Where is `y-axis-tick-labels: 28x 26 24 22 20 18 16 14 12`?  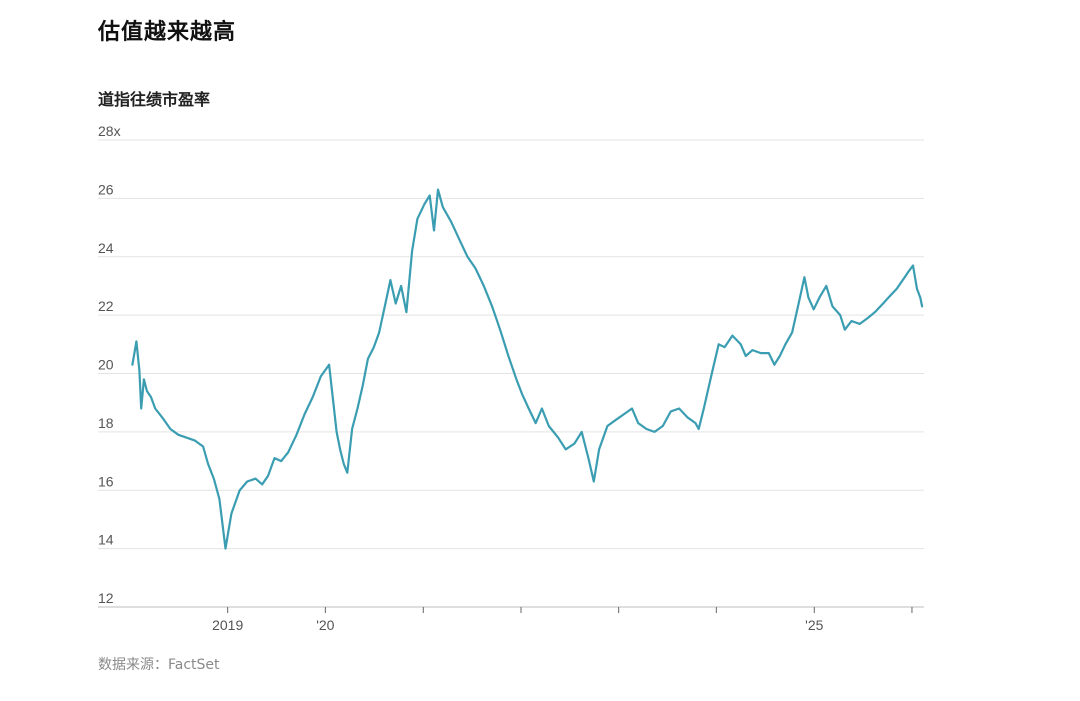 y-axis-tick-labels: 28x 26 24 22 20 18 16 14 12 is located at coordinates (109, 364).